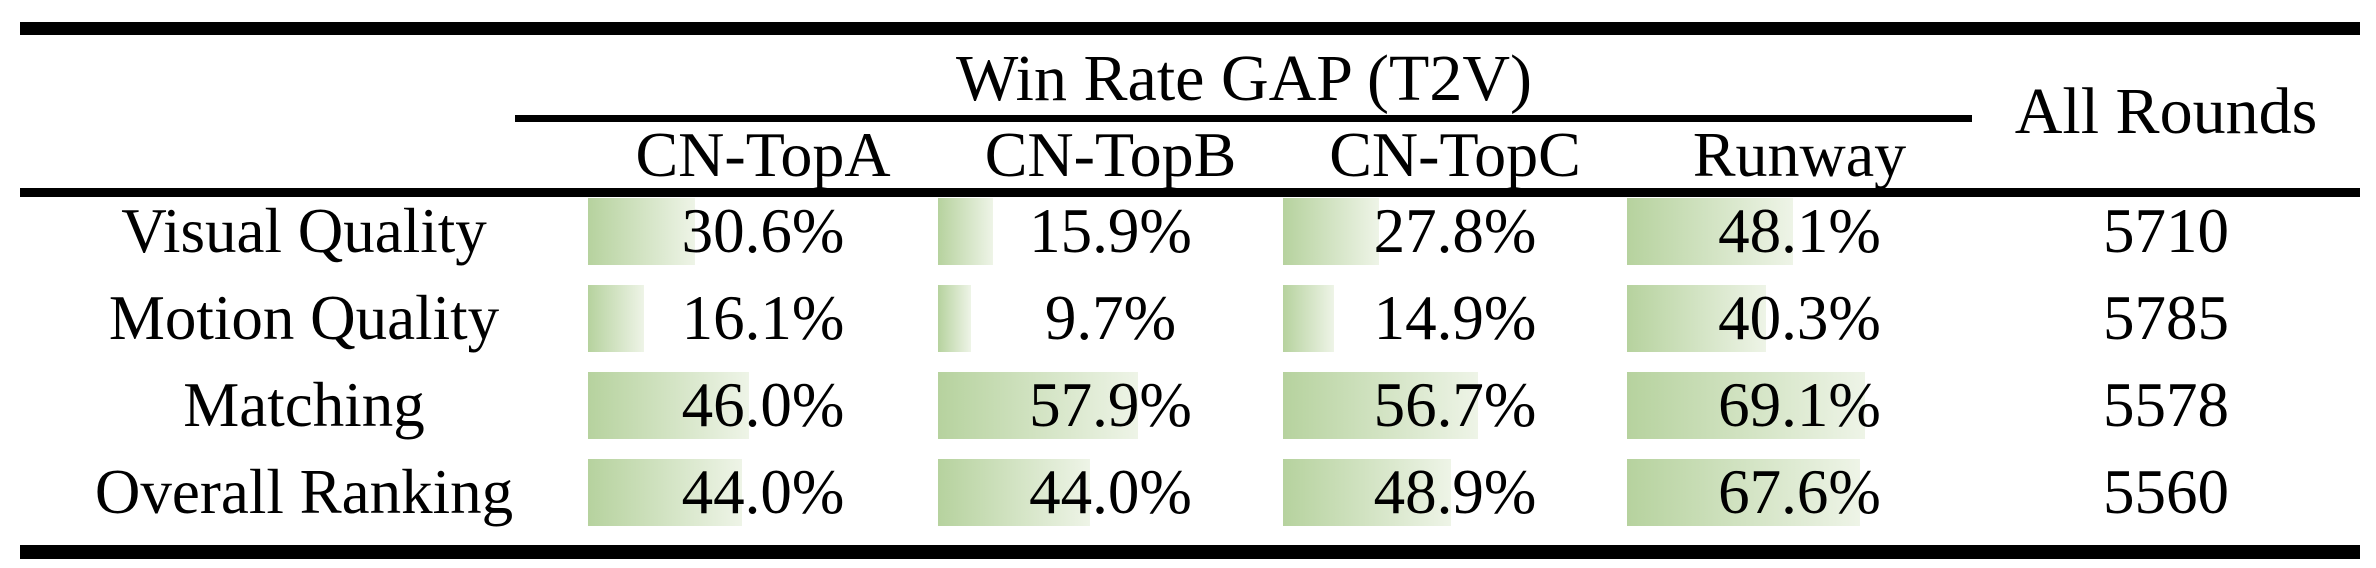 This screenshot has width=2376, height=568. I want to click on cmid-rule, so click(1243, 118).